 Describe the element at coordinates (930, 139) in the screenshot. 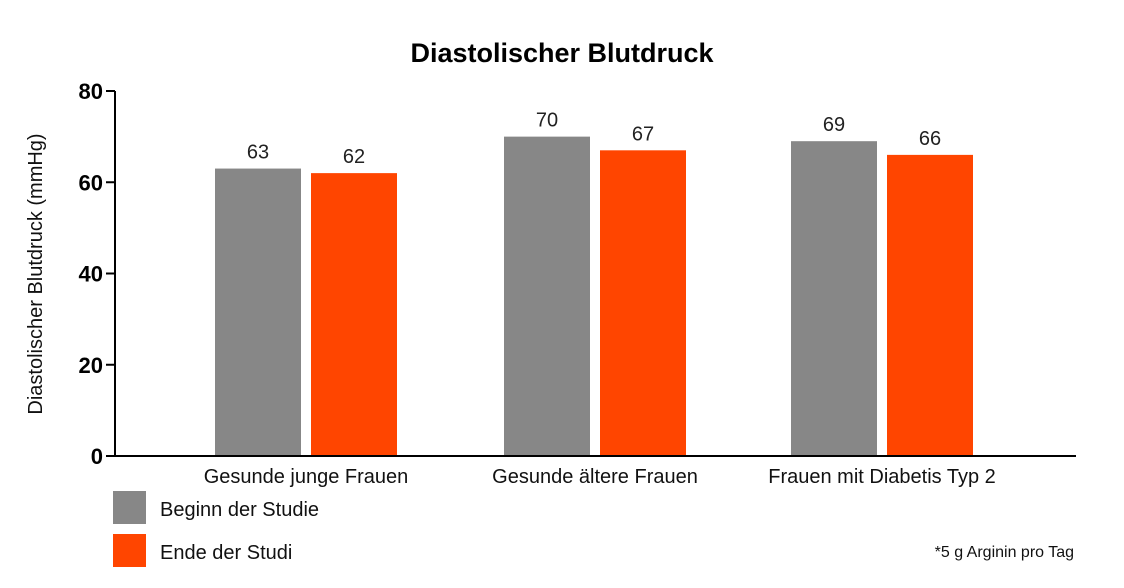

I see `bar-value-label: 66` at that location.